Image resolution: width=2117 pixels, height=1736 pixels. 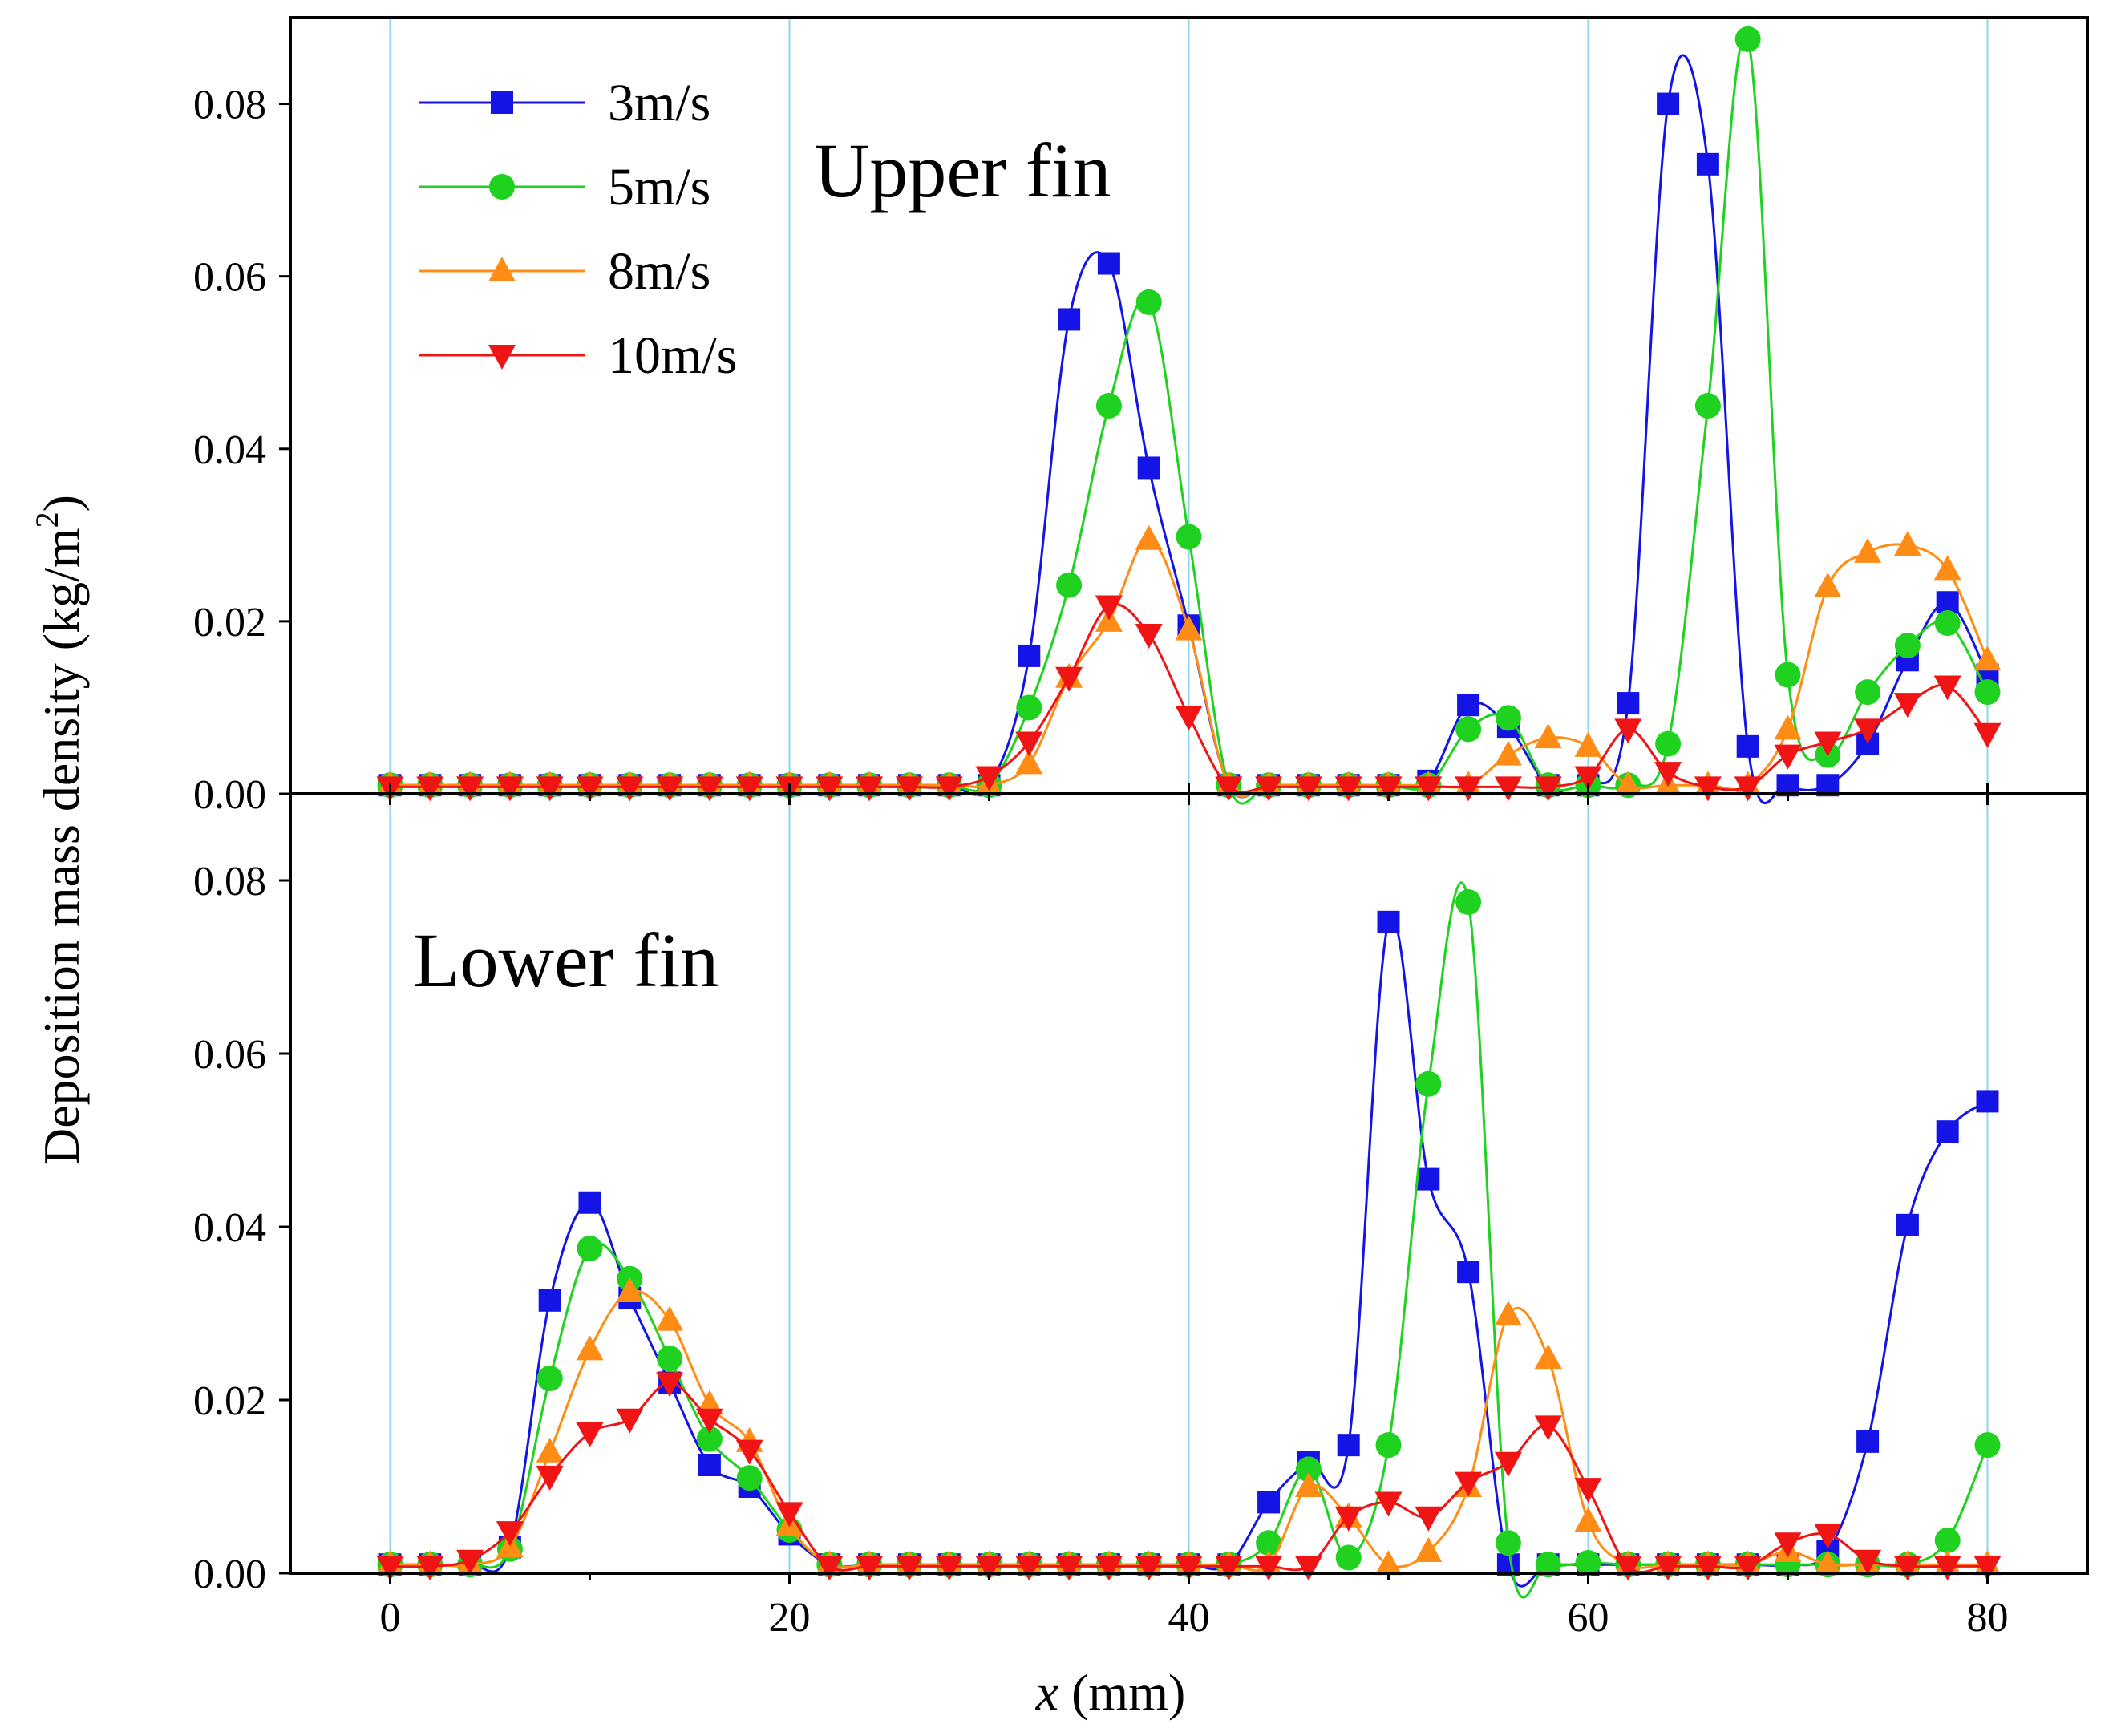 I want to click on y-axis-title: Deposition mass density (kg/m2), so click(x=59, y=830).